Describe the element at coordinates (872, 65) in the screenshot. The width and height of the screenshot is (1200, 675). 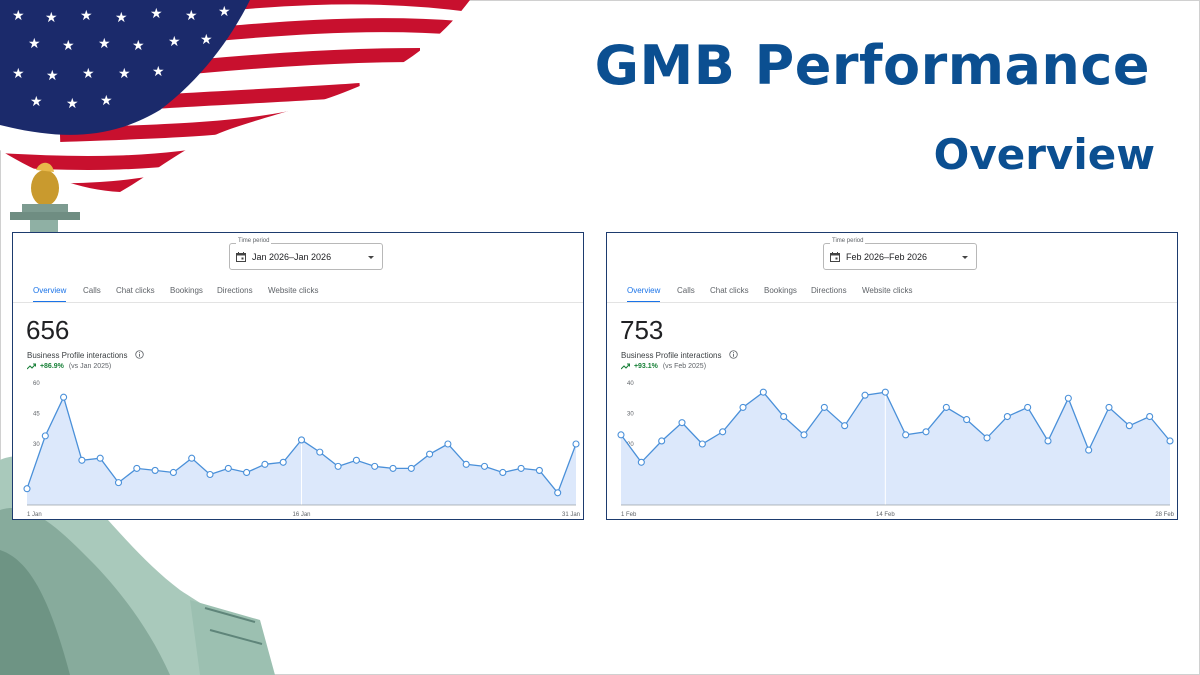
I see `slide-title: GMB Performance` at that location.